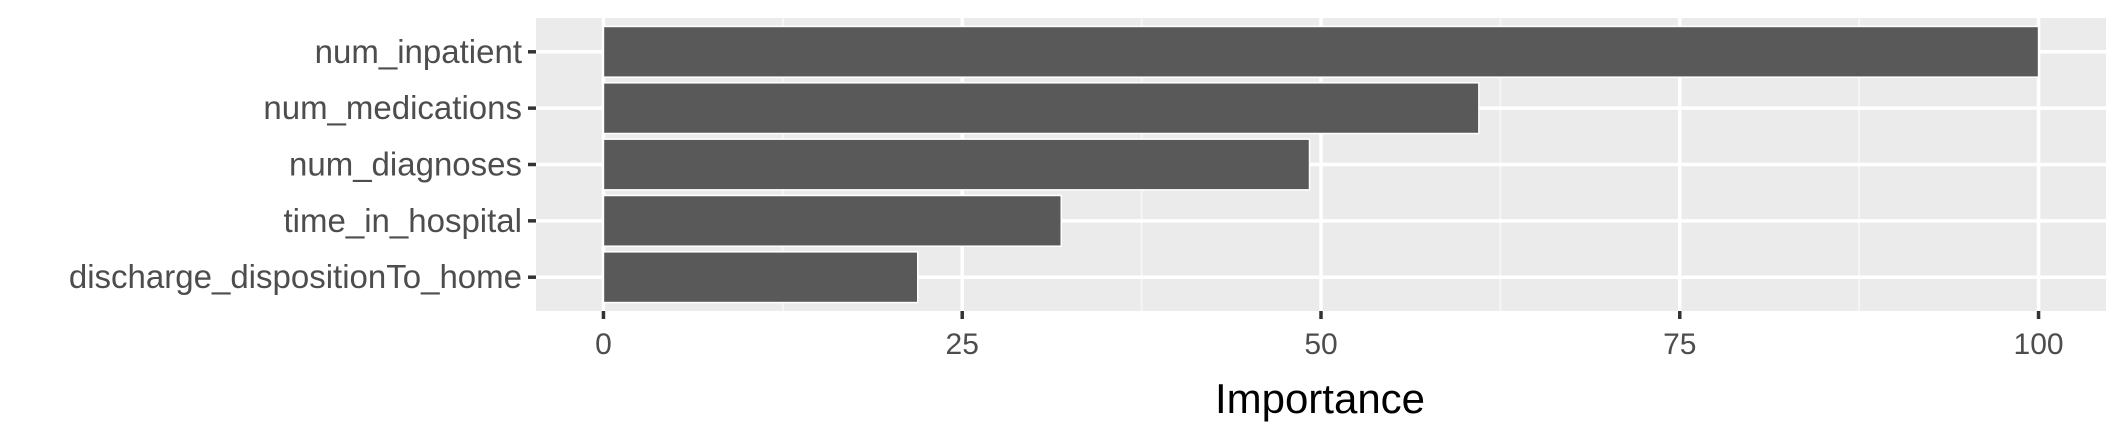  I want to click on bar-num-medications, so click(1041, 108).